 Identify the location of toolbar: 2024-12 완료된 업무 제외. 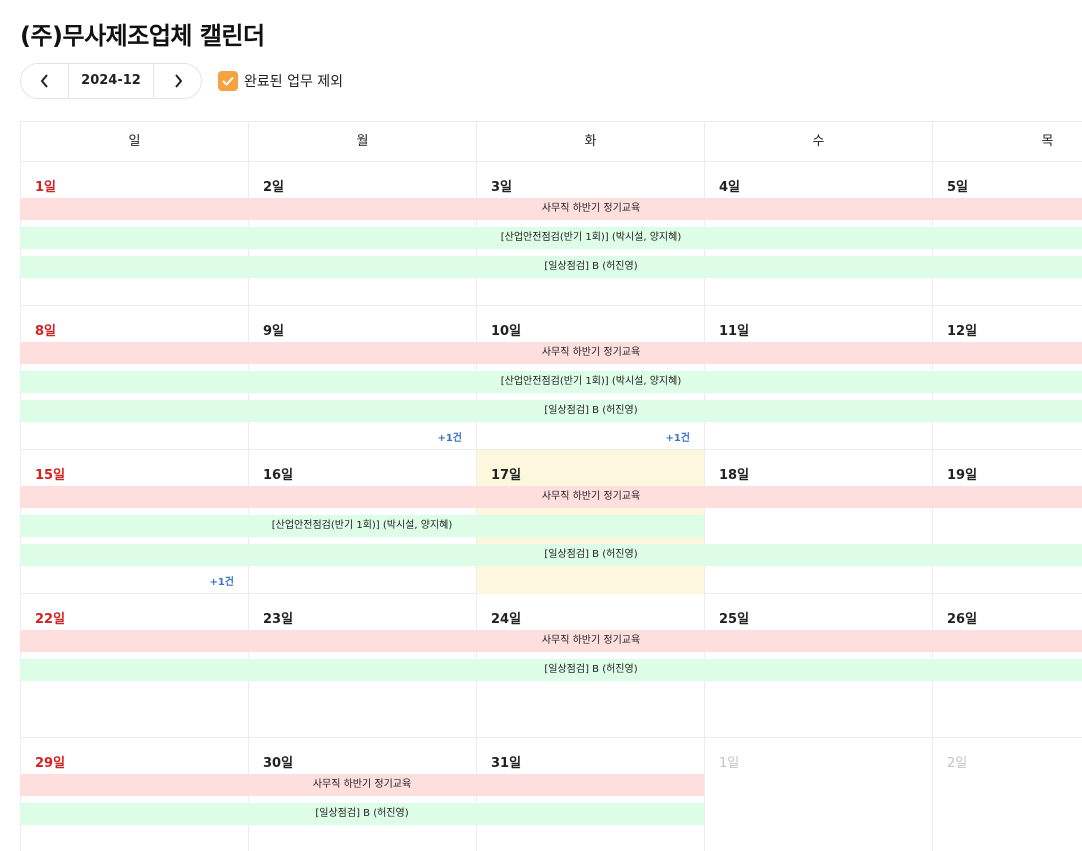
(181, 81).